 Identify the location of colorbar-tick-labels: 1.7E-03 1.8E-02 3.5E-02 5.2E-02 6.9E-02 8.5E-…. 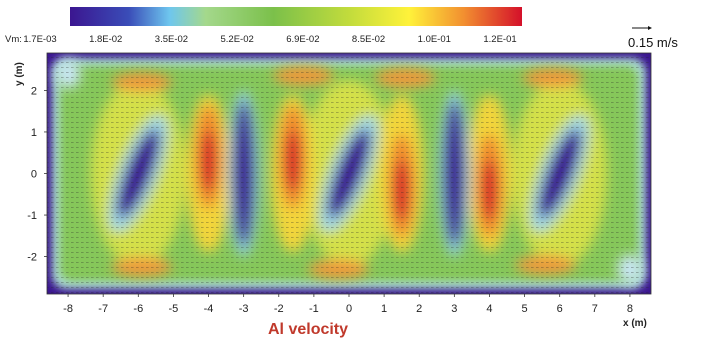
(269, 39).